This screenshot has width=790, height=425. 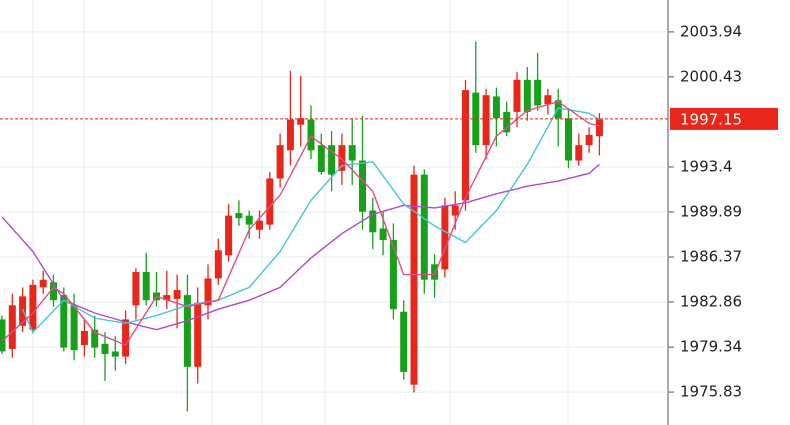 I want to click on y-tick-label: 1989.89, so click(x=711, y=211).